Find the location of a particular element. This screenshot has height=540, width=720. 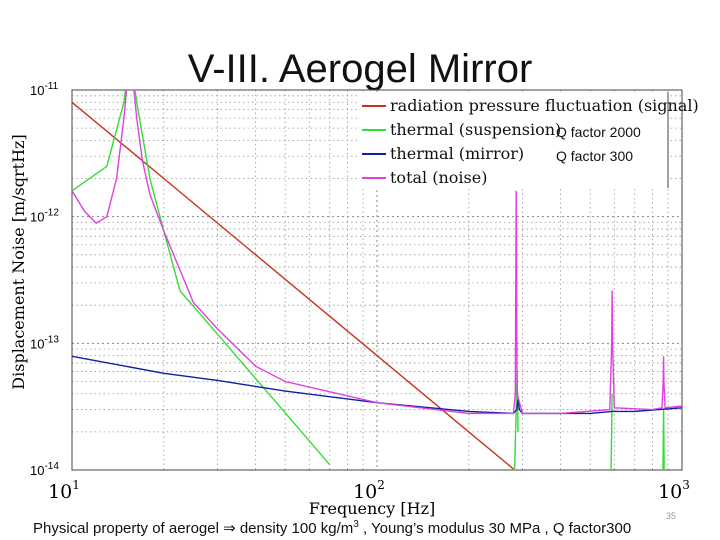

footer-text: , Young’s modulus 30 MPa , Q factor300 is located at coordinates (495, 528).